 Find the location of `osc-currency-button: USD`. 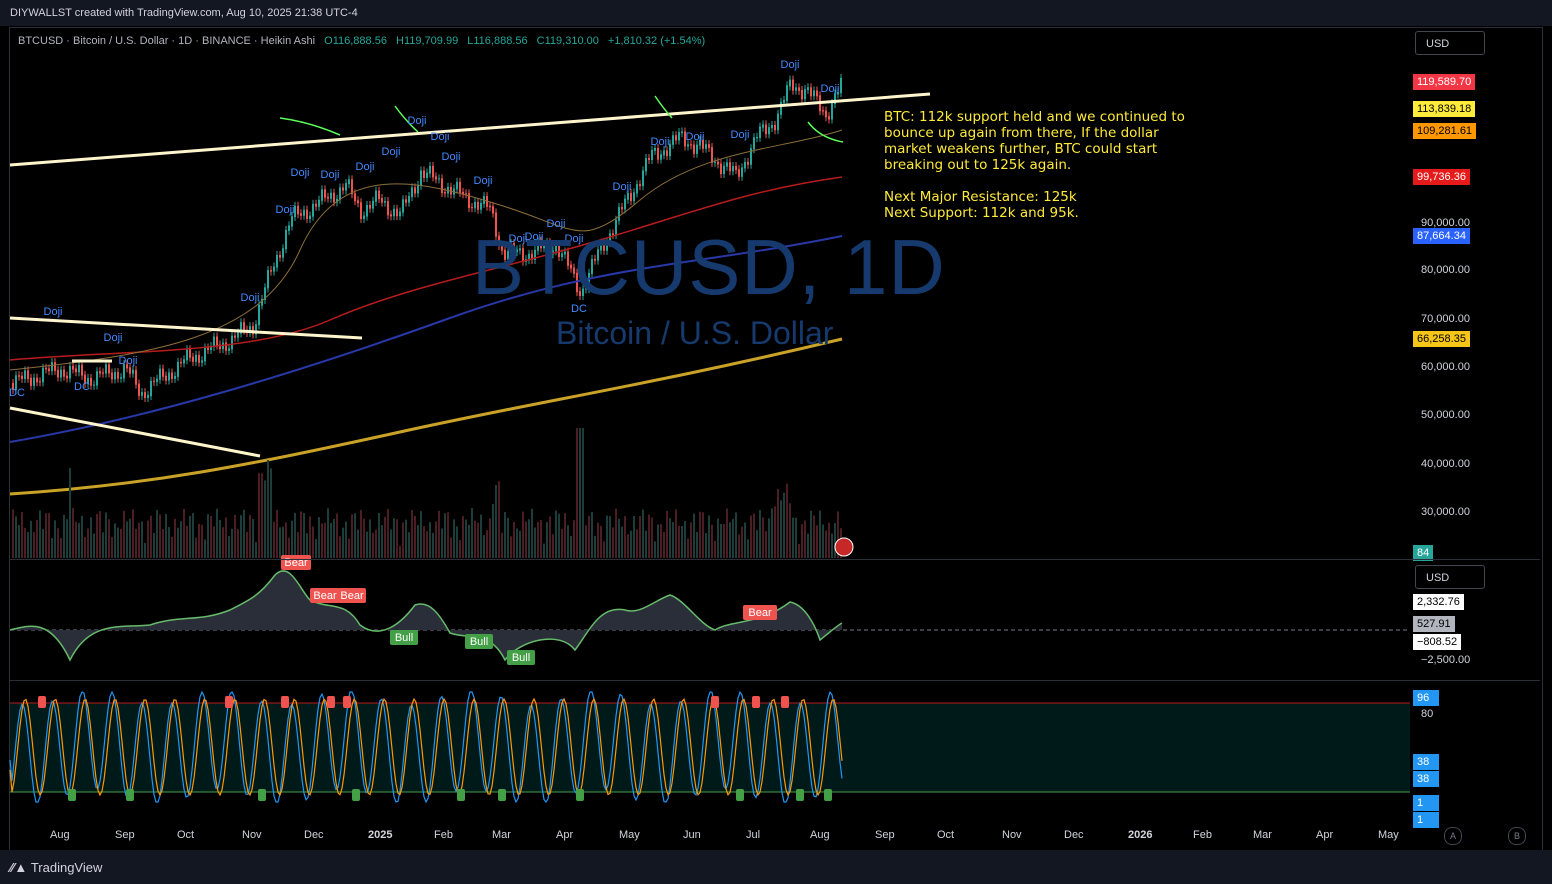

osc-currency-button: USD is located at coordinates (1450, 577).